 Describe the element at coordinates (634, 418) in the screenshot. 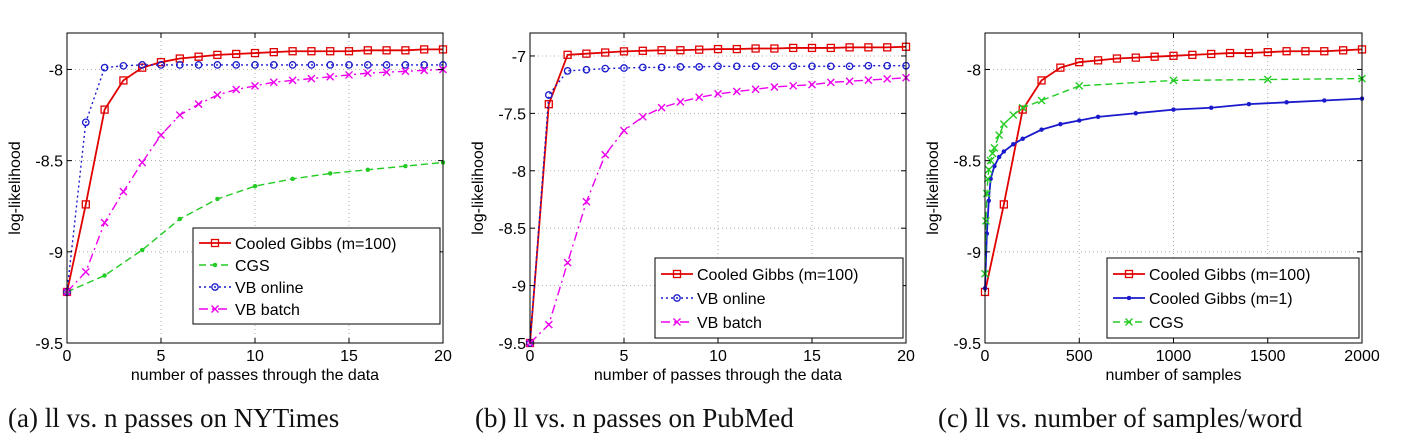

I see `caption-b: (b) ll vs. n passes on PubMed` at that location.